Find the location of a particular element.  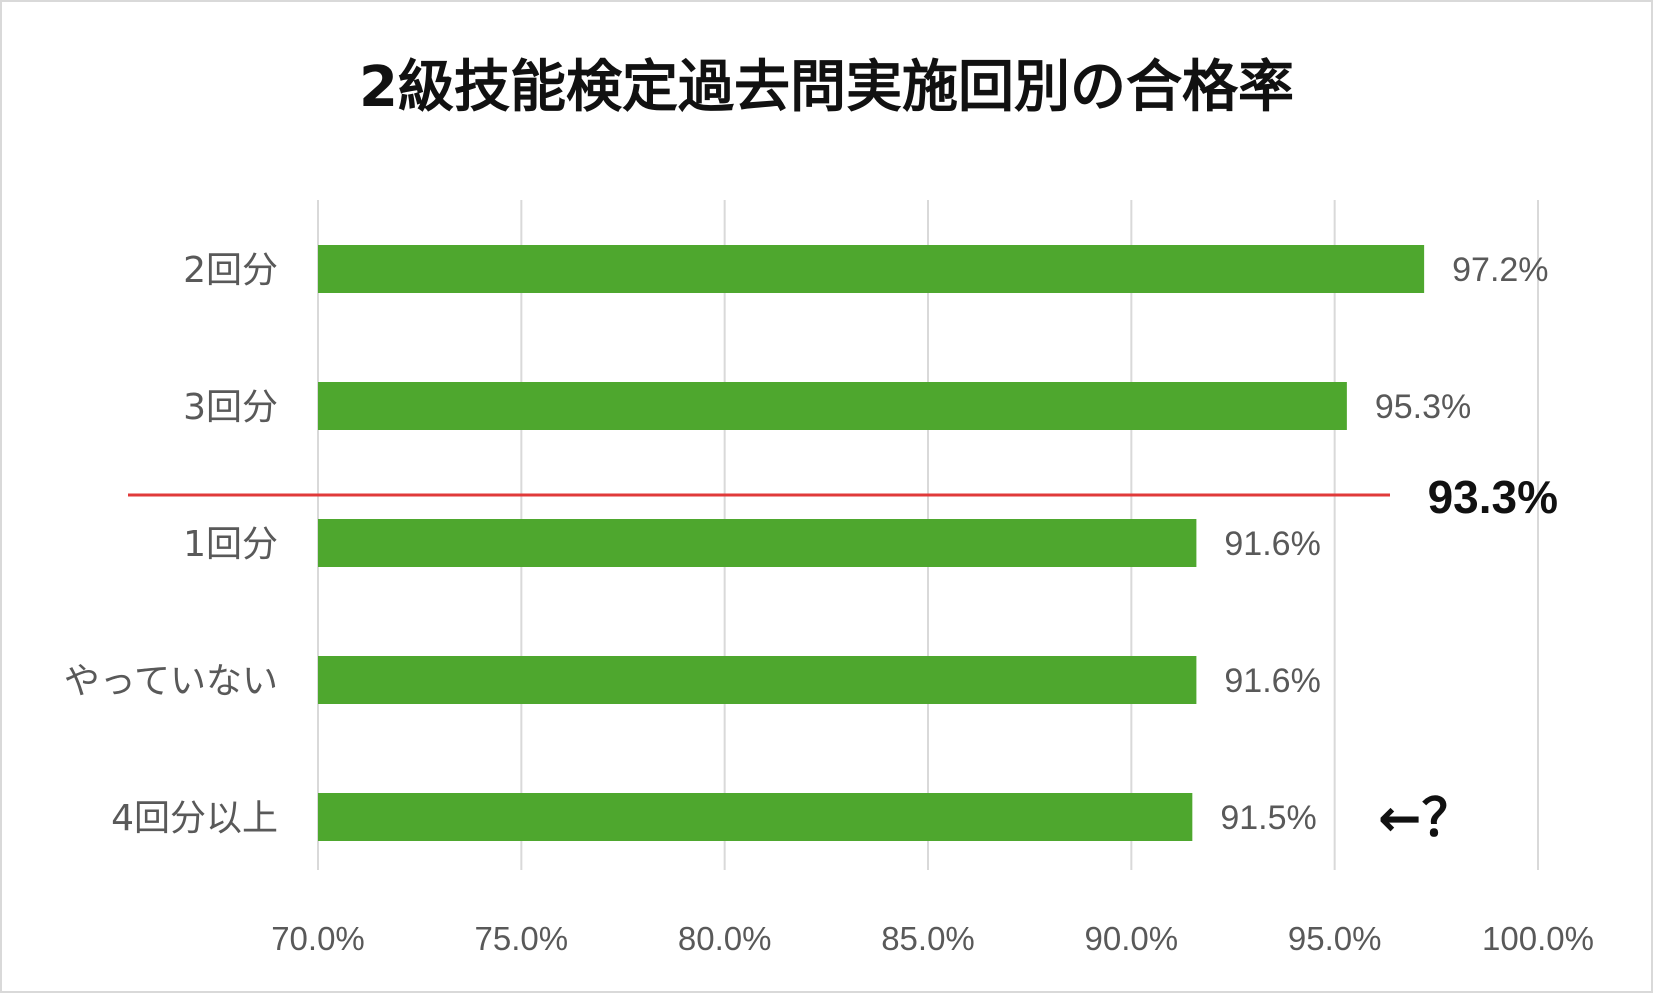

category-label: 1回分 is located at coordinates (230, 544).